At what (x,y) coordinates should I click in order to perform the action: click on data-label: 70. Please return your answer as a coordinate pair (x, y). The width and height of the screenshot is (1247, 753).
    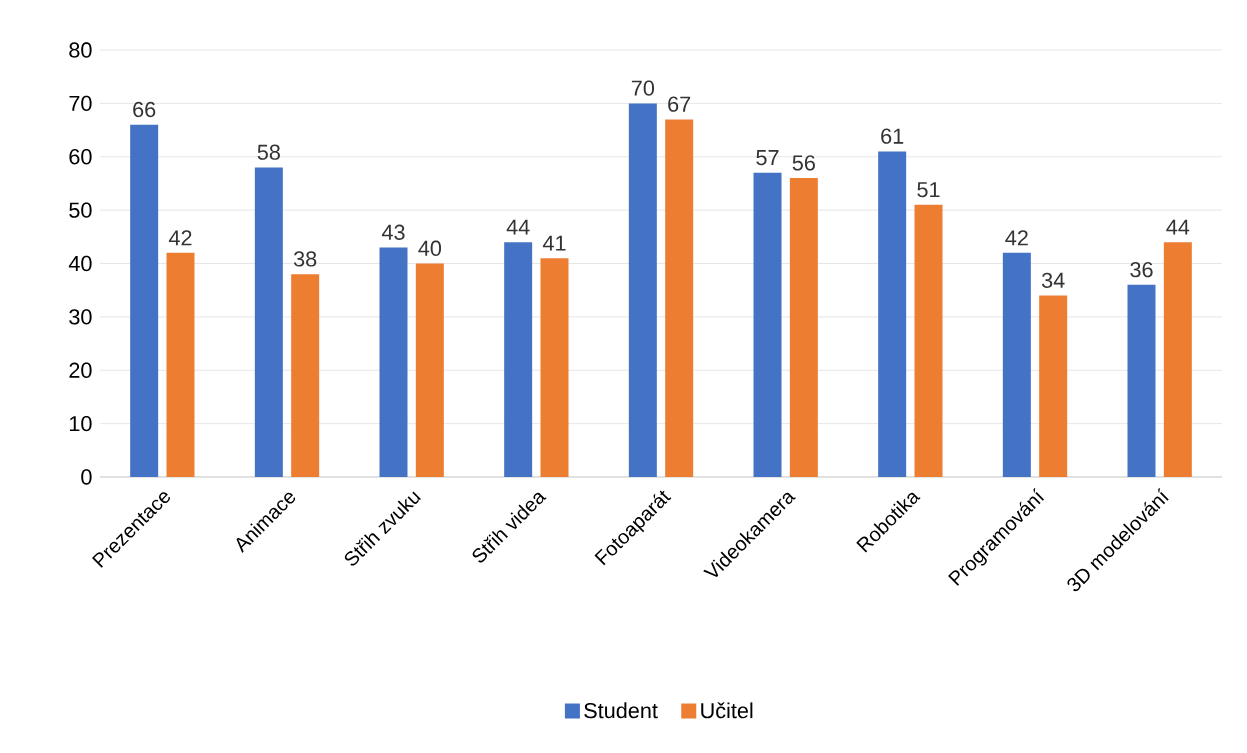
    Looking at the image, I should click on (643, 88).